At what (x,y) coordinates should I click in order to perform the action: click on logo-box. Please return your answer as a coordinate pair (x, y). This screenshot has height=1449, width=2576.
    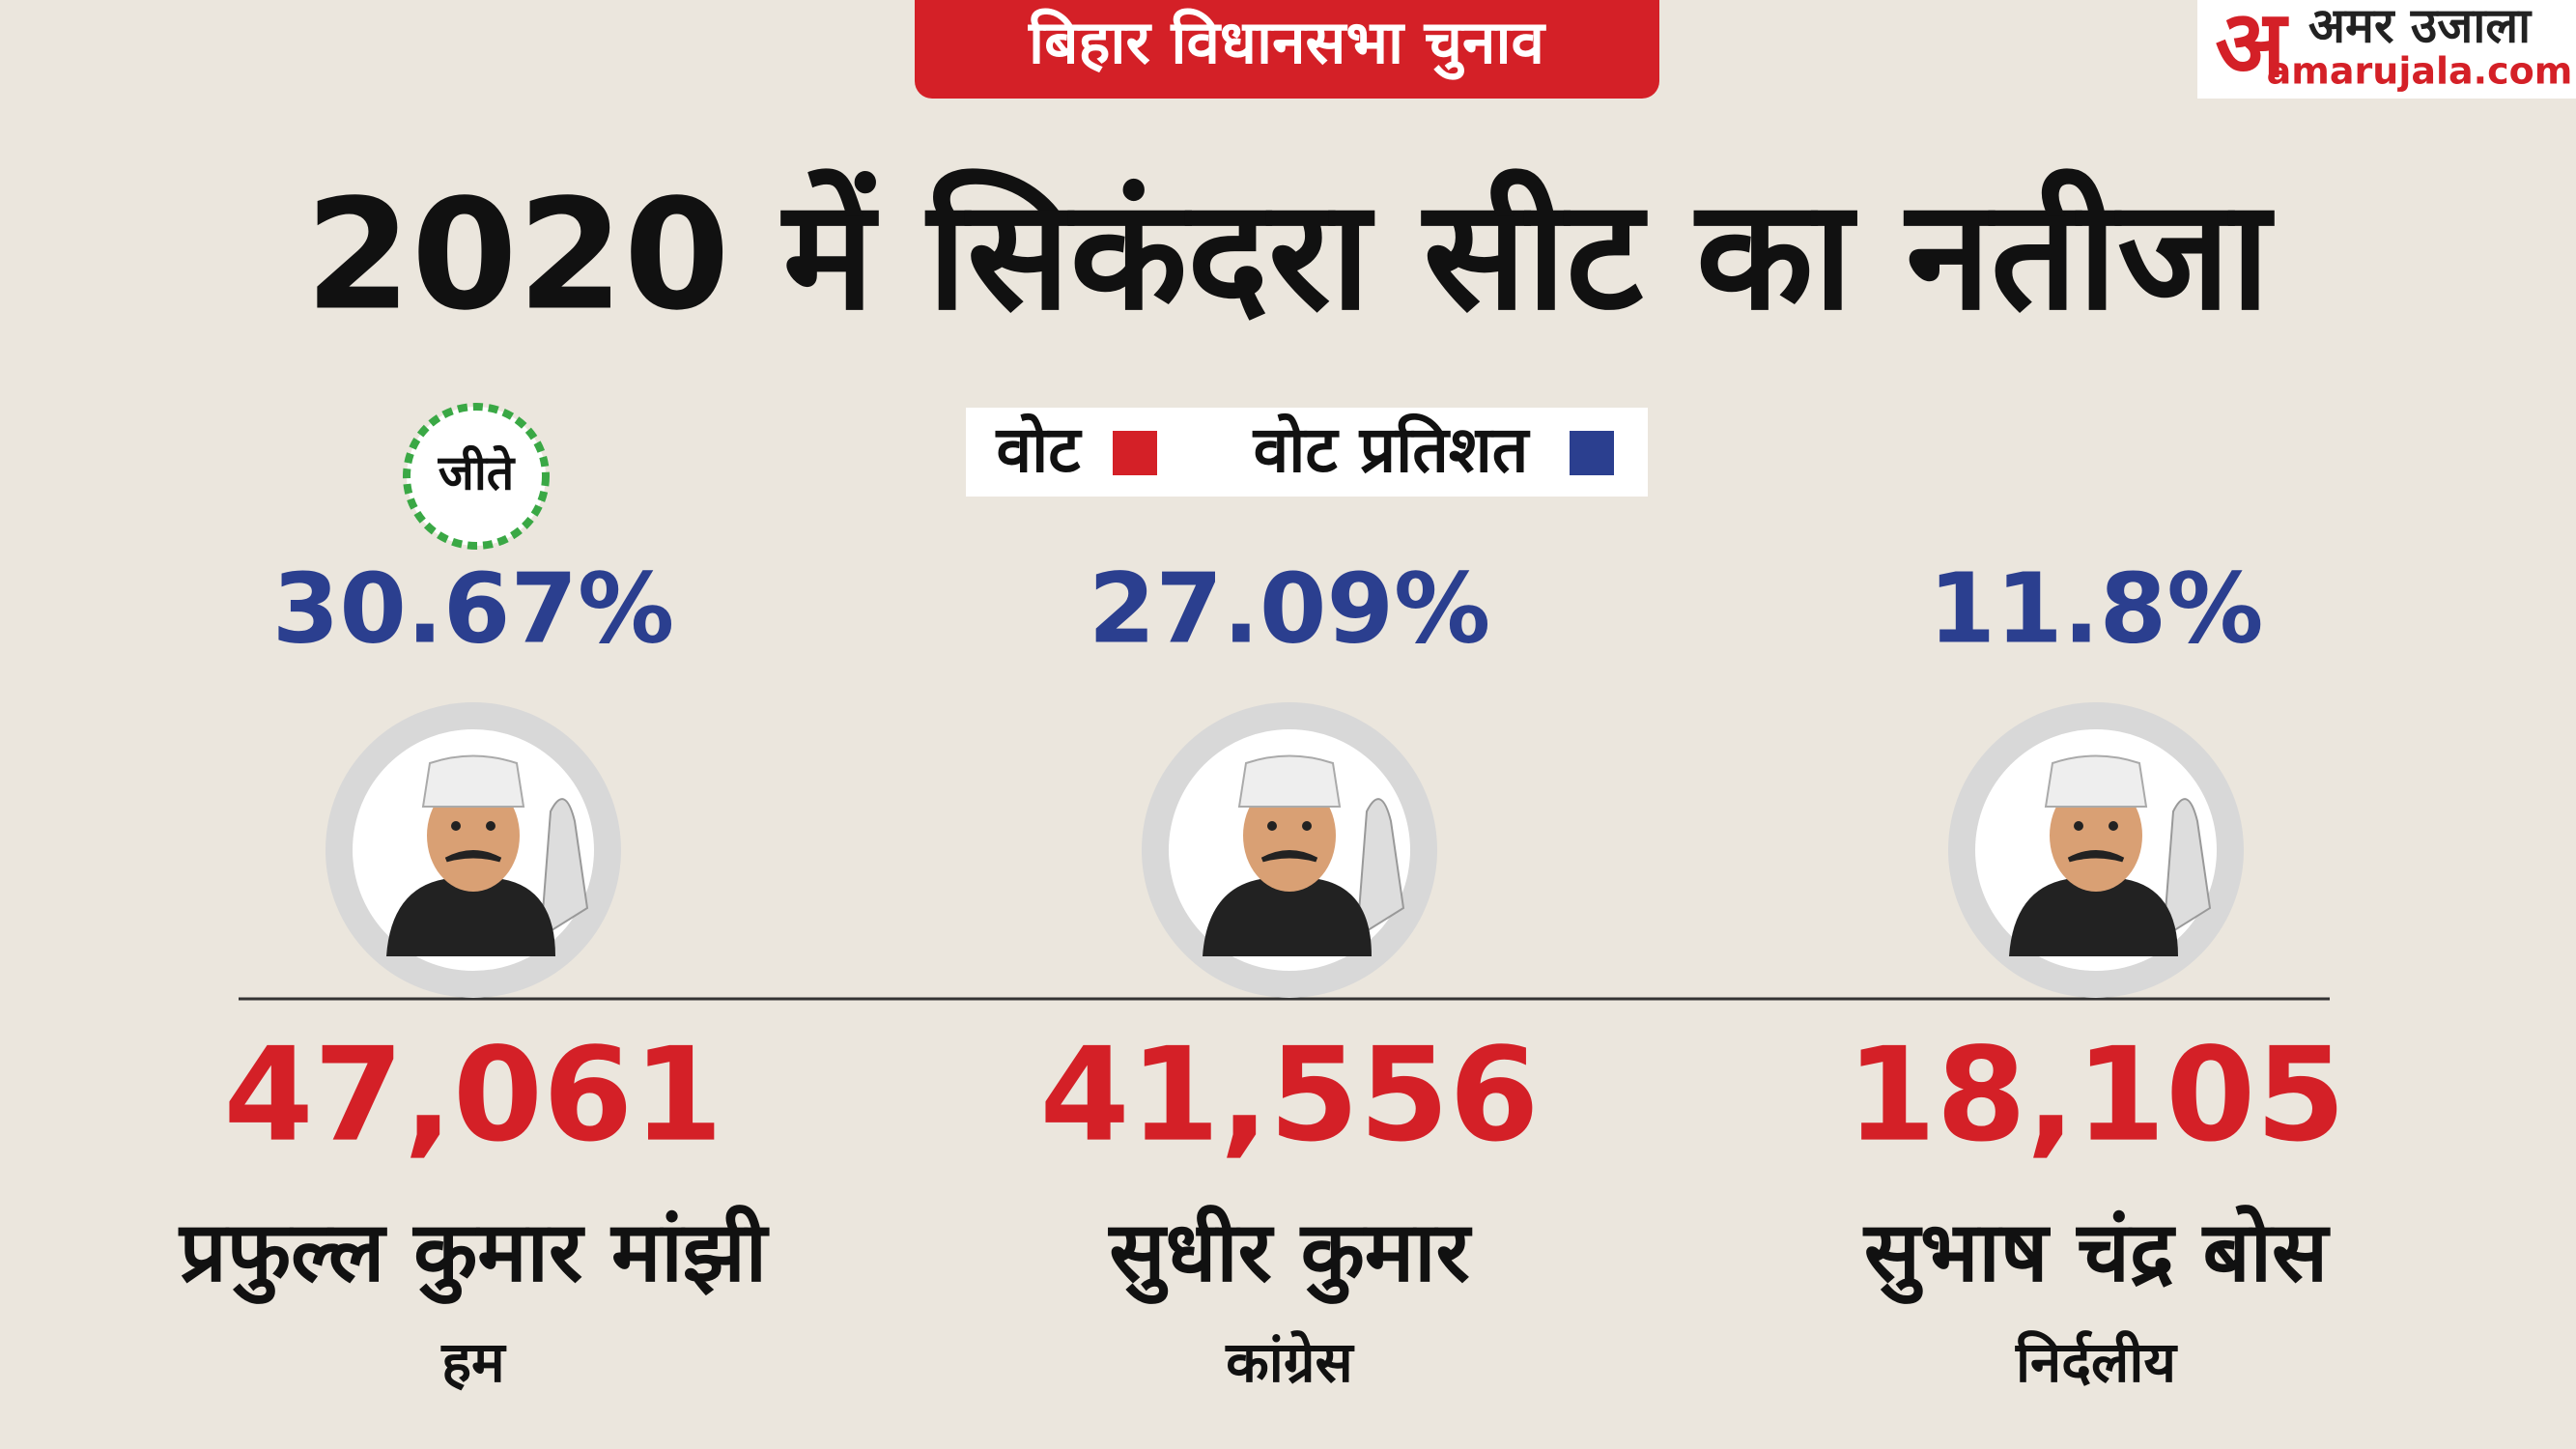
    Looking at the image, I should click on (2386, 49).